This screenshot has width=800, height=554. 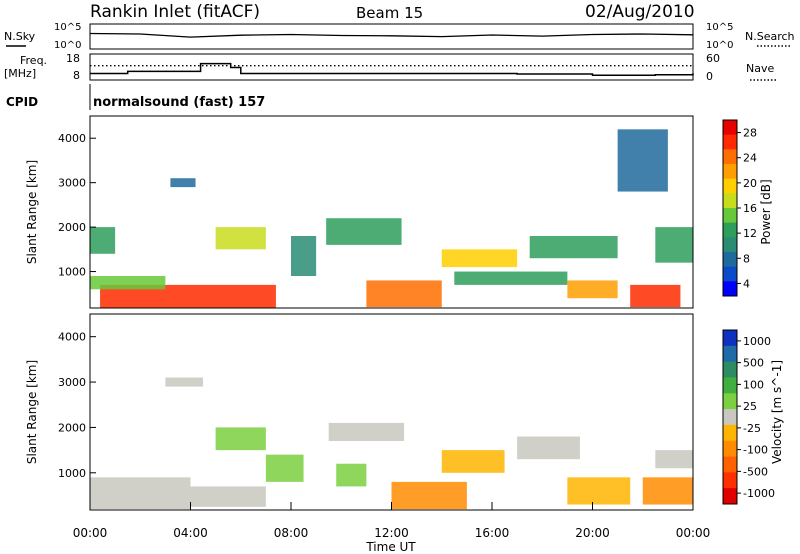 What do you see at coordinates (72, 138) in the screenshot?
I see `power-ytick-label: 4000` at bounding box center [72, 138].